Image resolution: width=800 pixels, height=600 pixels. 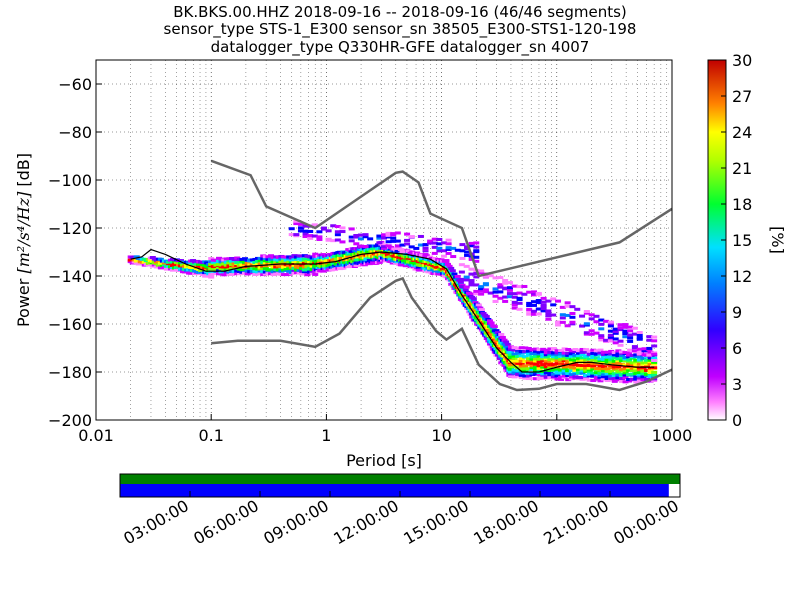 I want to click on x-tick-label: 10, so click(x=441, y=435).